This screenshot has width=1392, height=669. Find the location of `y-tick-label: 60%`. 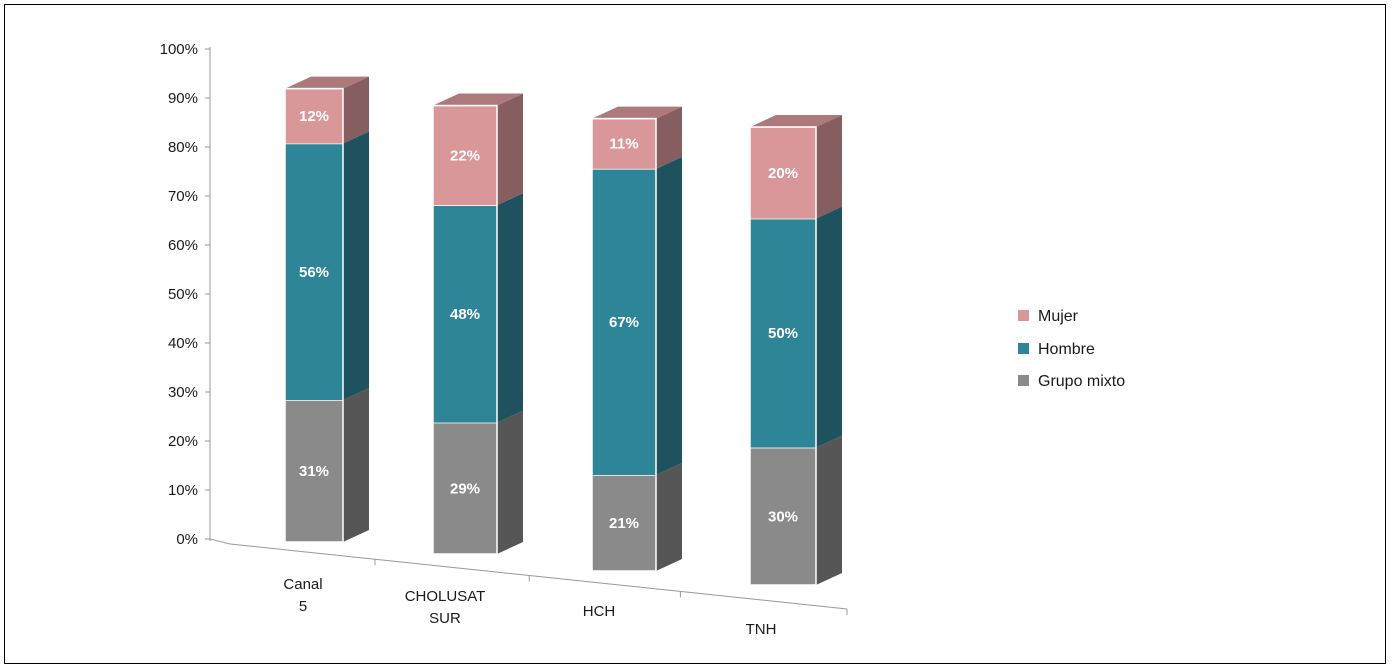

y-tick-label: 60% is located at coordinates (183, 245).